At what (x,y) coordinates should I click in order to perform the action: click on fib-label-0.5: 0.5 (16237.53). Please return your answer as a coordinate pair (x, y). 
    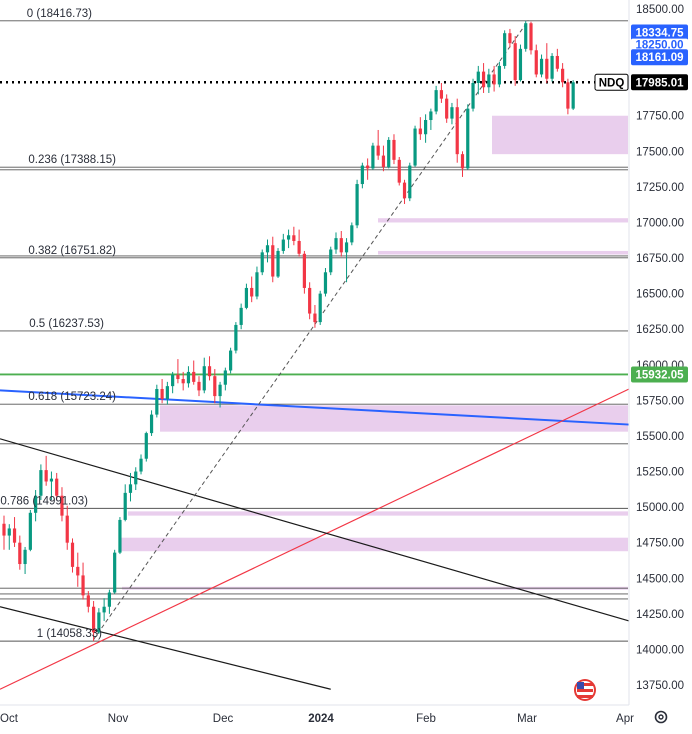
    Looking at the image, I should click on (66, 324).